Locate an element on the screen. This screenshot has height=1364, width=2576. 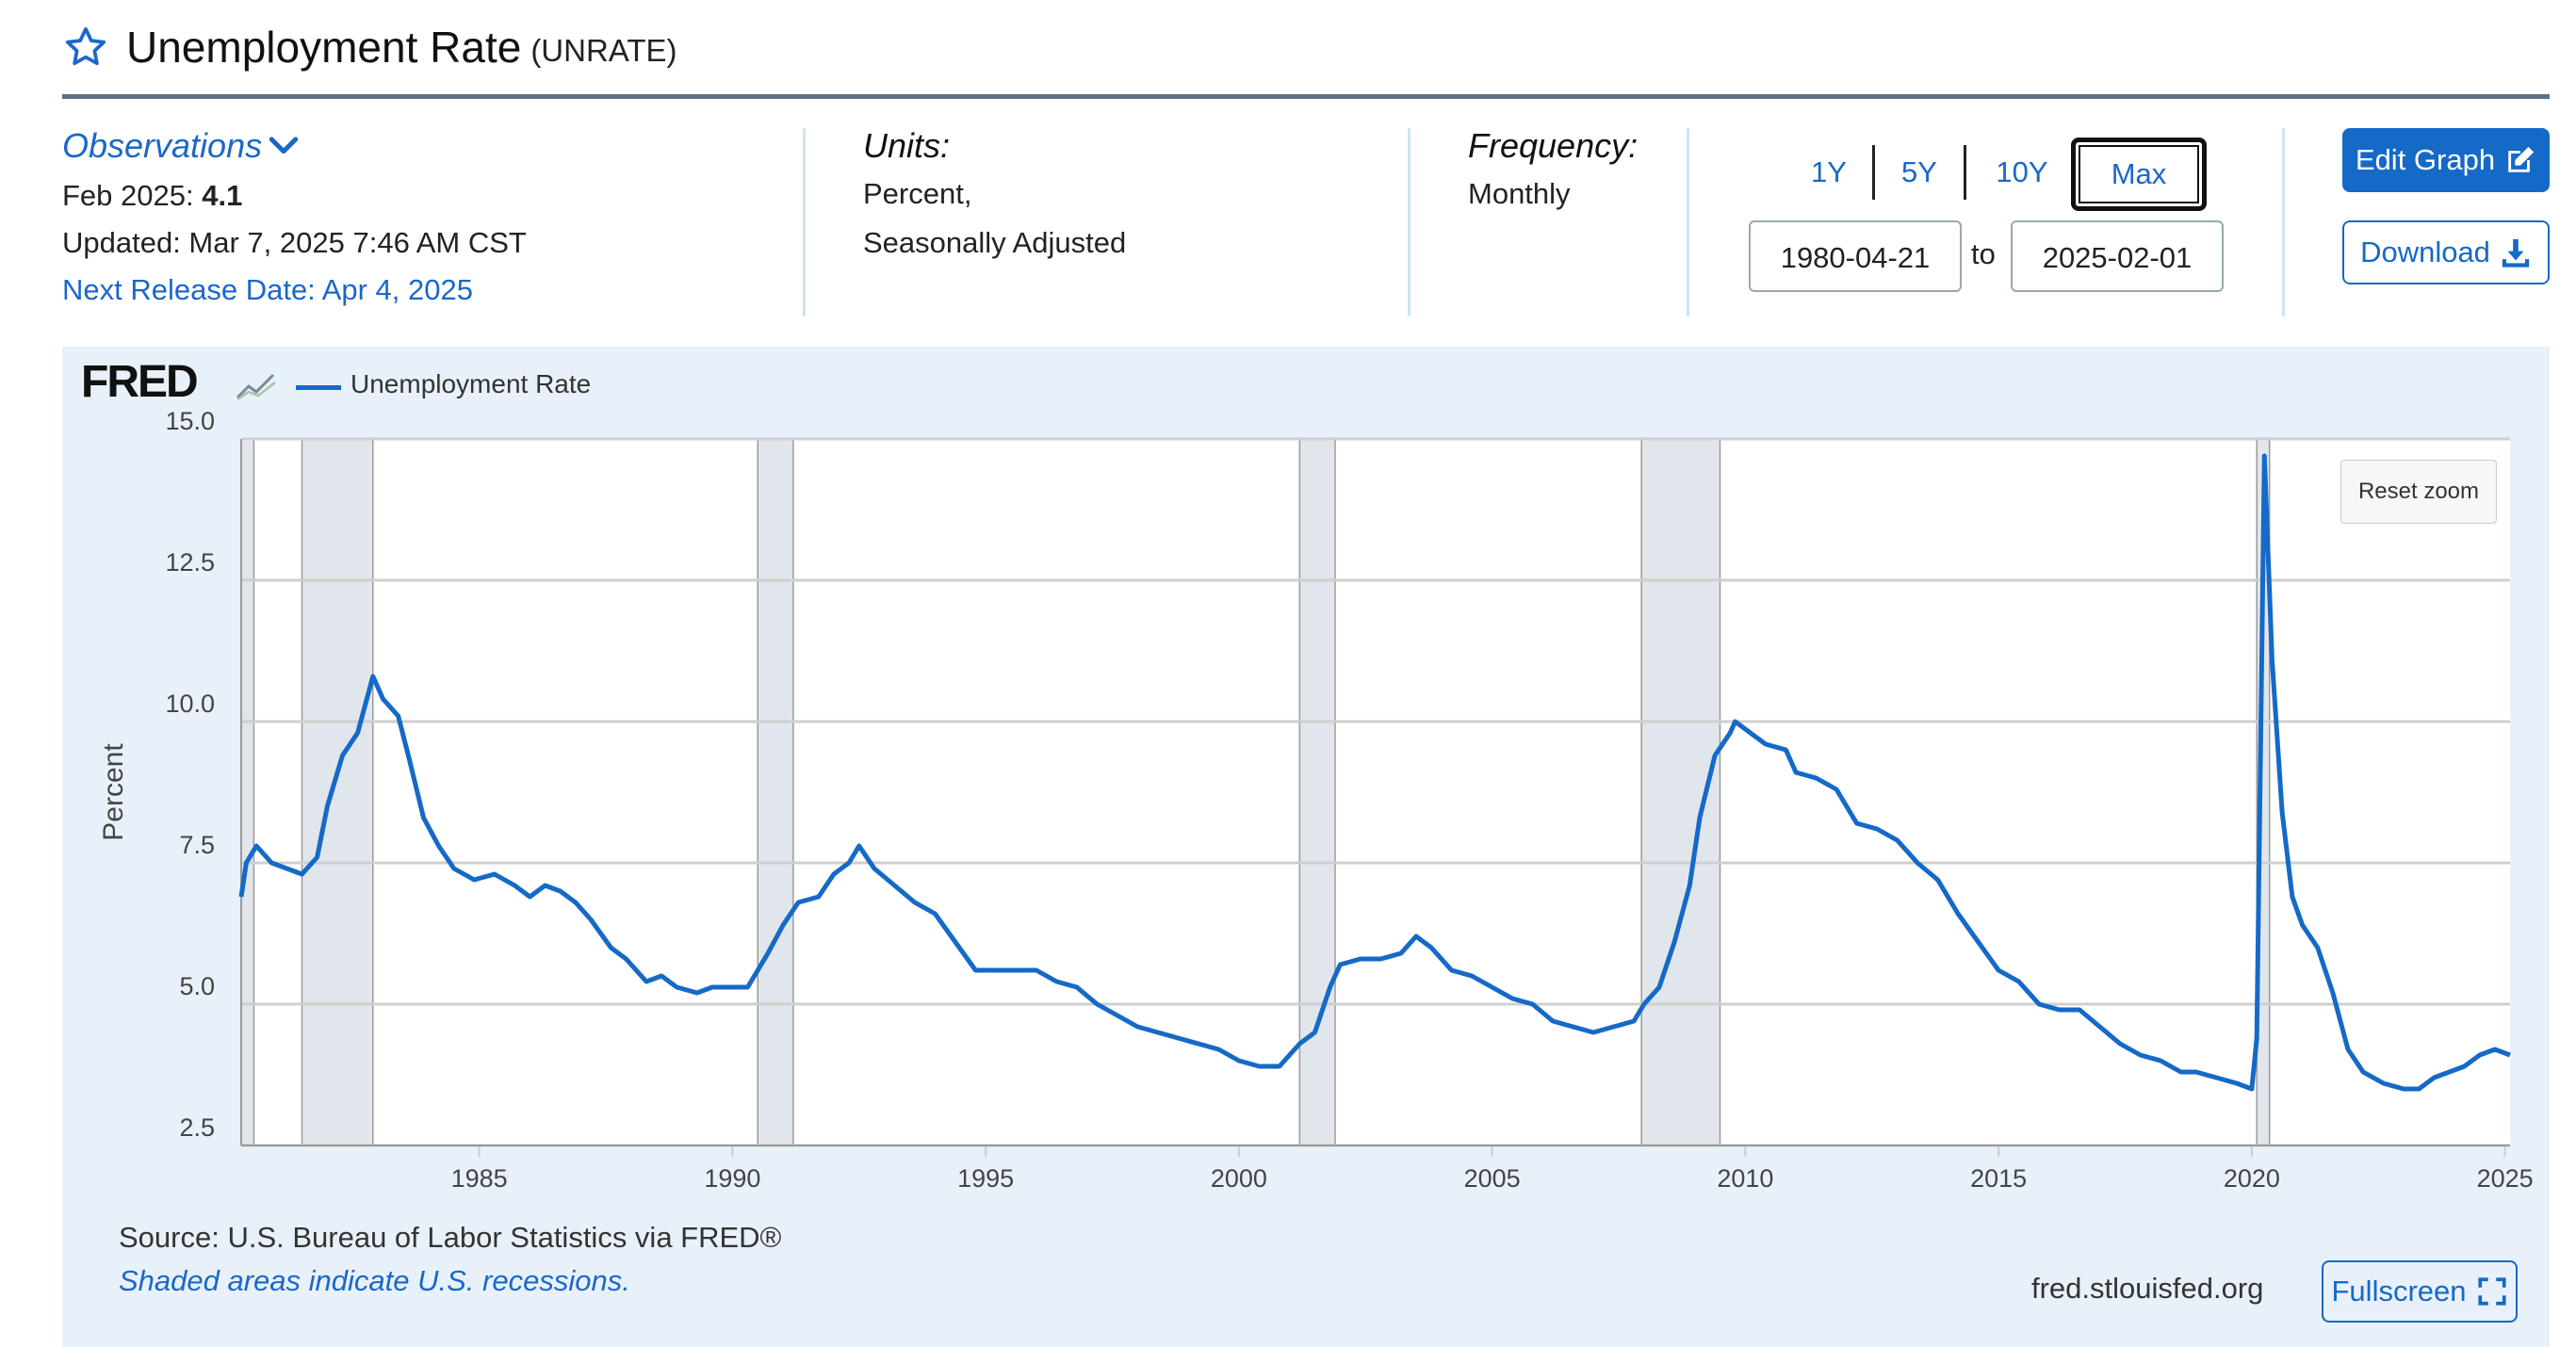
frequency-label: Frequency: is located at coordinates (1553, 145).